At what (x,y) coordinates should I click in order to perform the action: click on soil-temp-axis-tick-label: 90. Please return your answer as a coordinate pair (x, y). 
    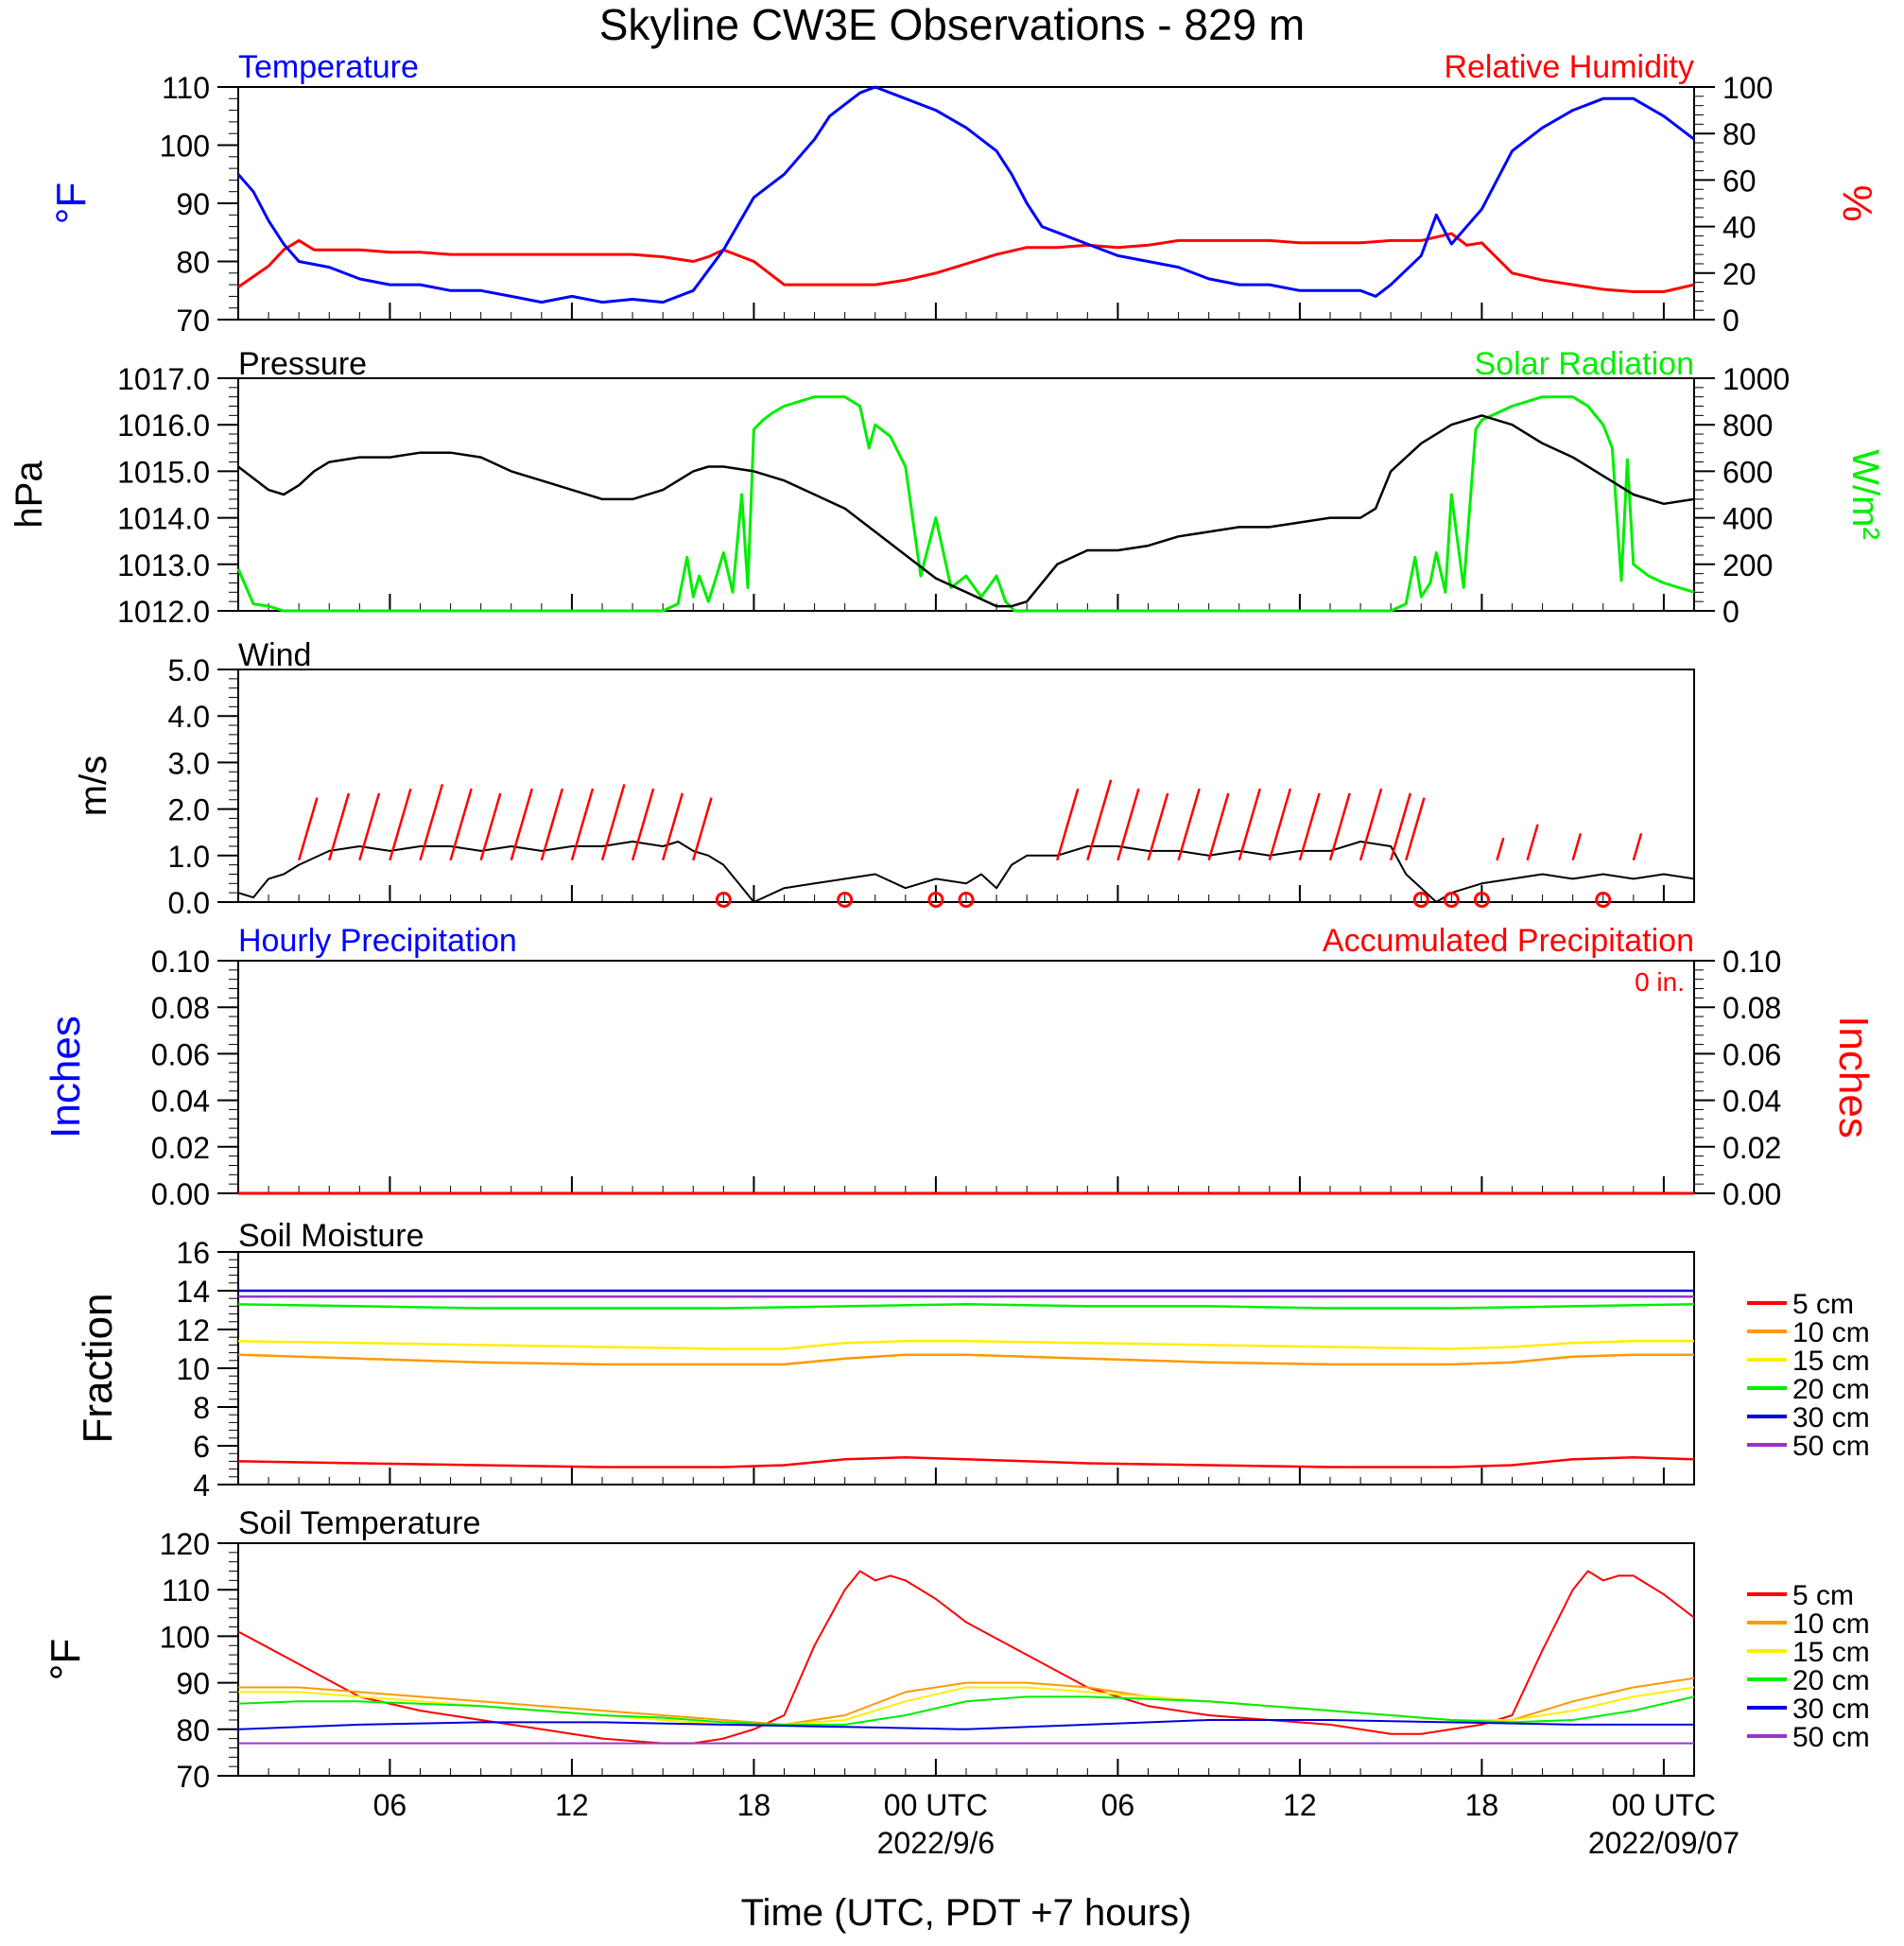
    Looking at the image, I should click on (193, 1684).